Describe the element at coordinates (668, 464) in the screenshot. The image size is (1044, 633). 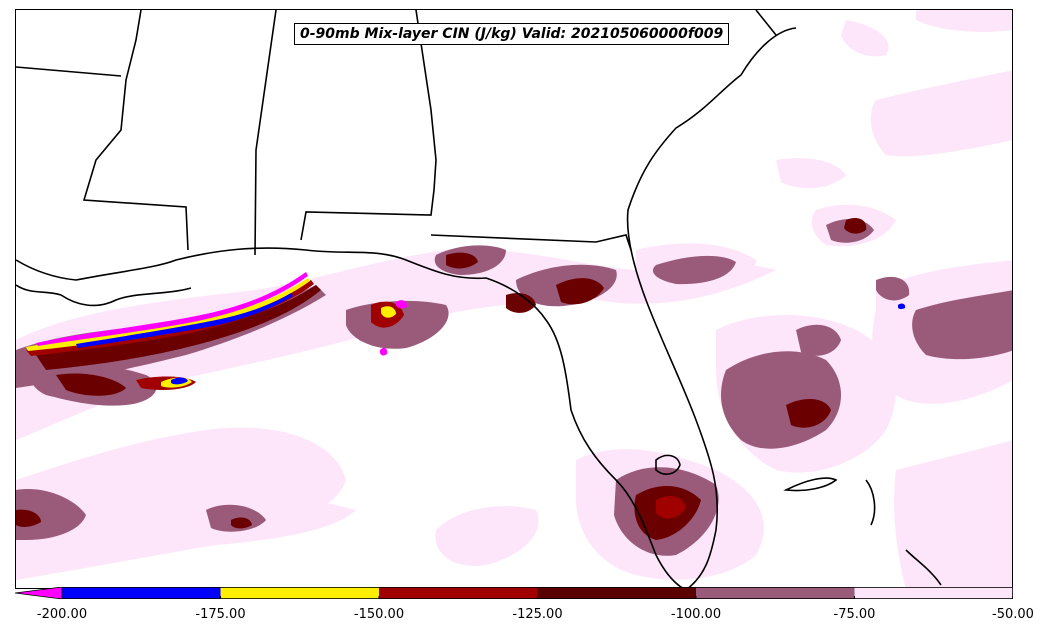
I see `lake-okeechobee` at that location.